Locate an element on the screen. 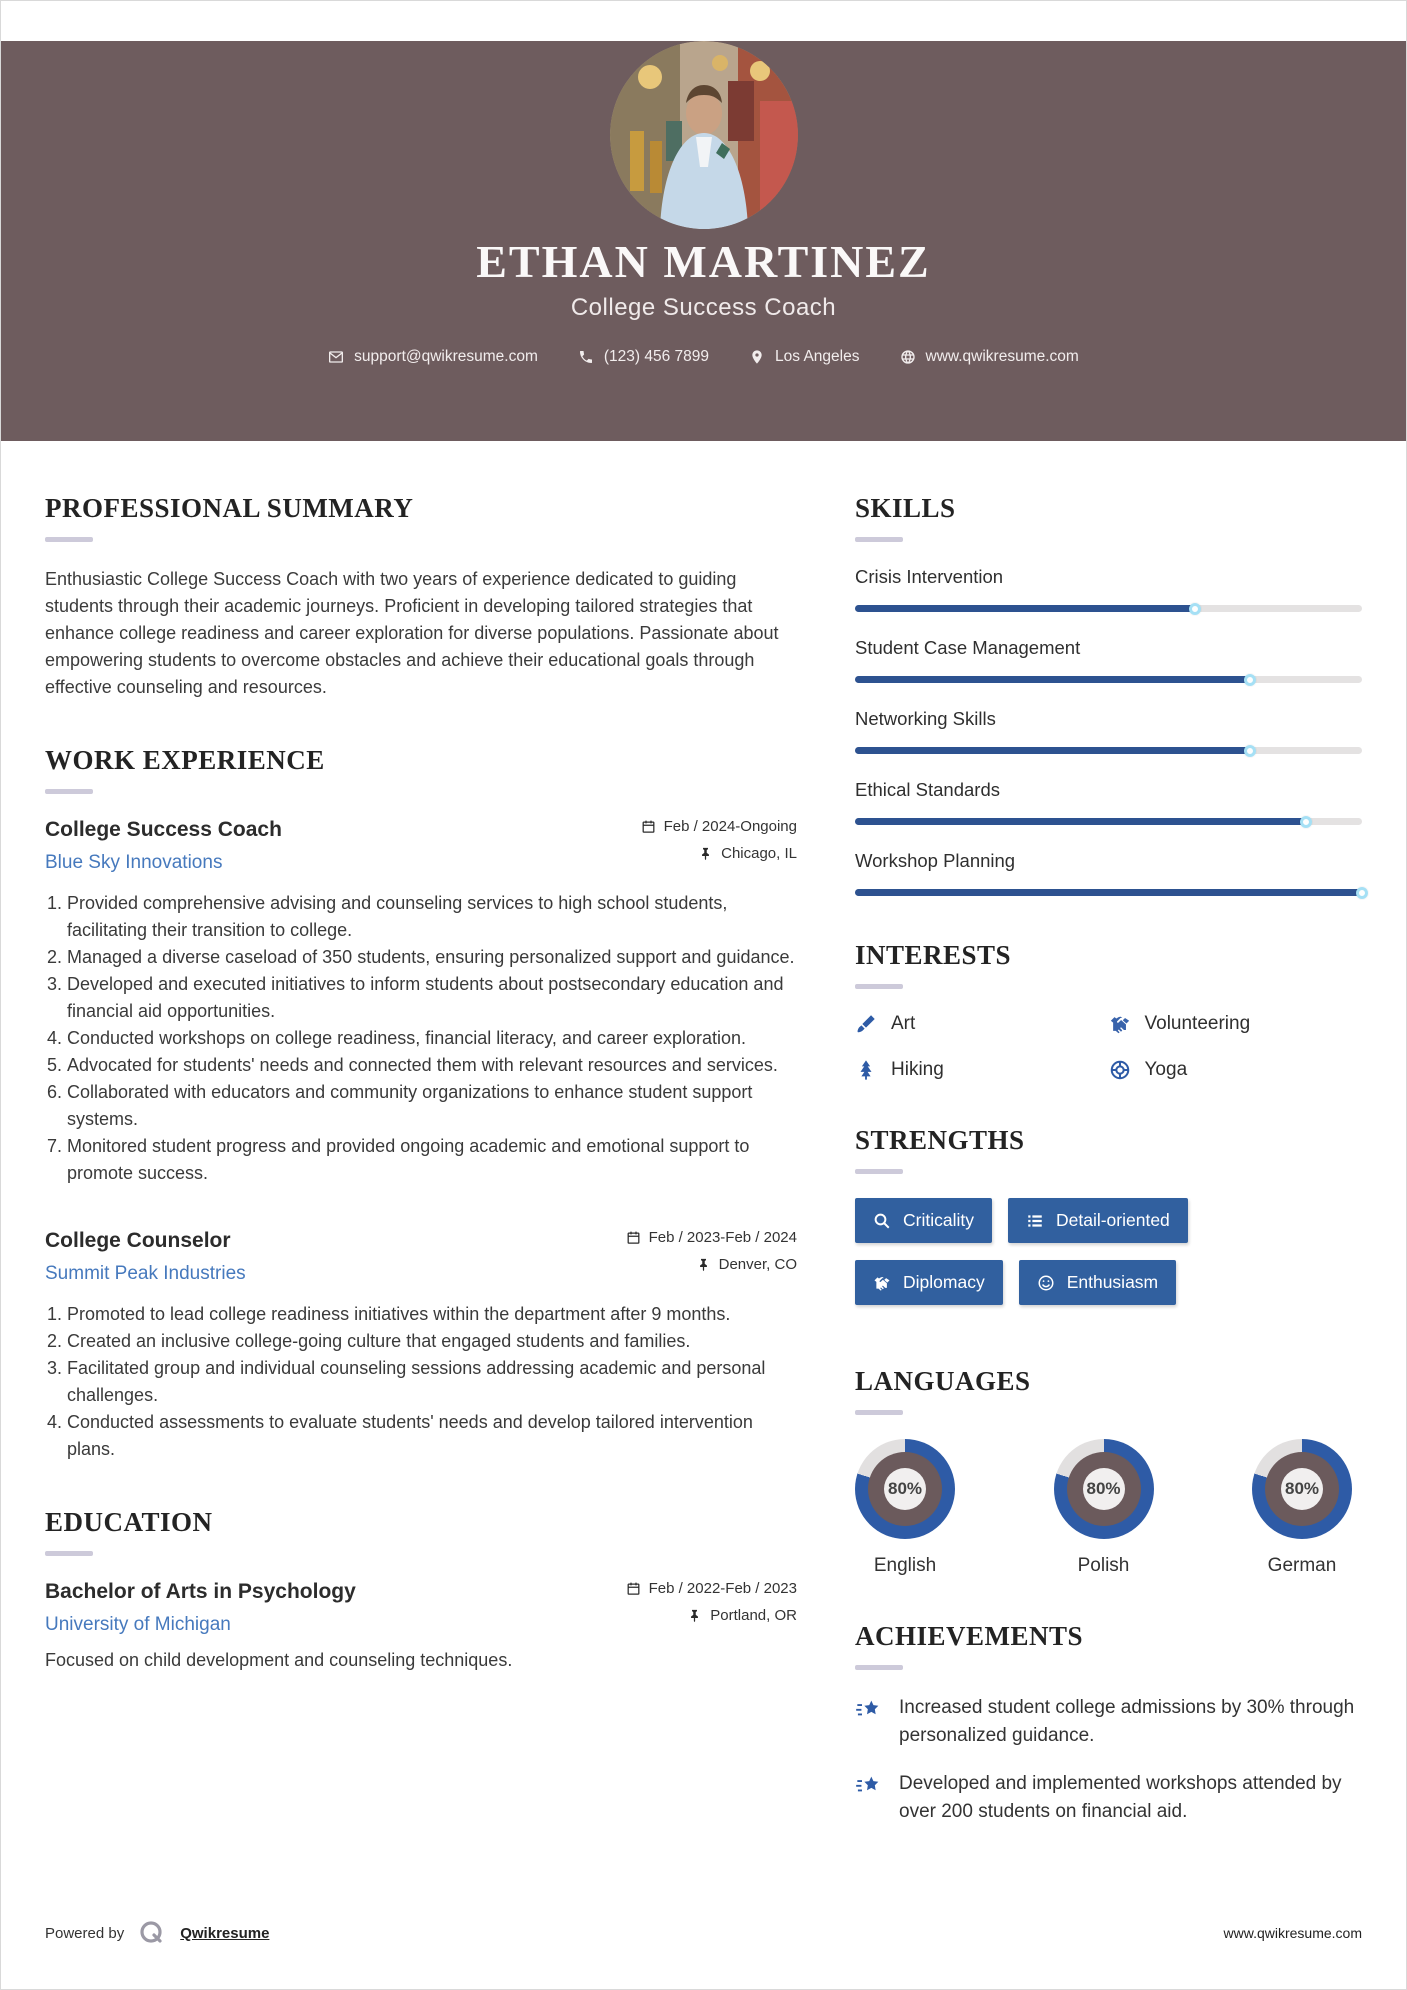 The width and height of the screenshot is (1407, 1990). experience-heading: WORK EXPERIENCE is located at coordinates (185, 760).